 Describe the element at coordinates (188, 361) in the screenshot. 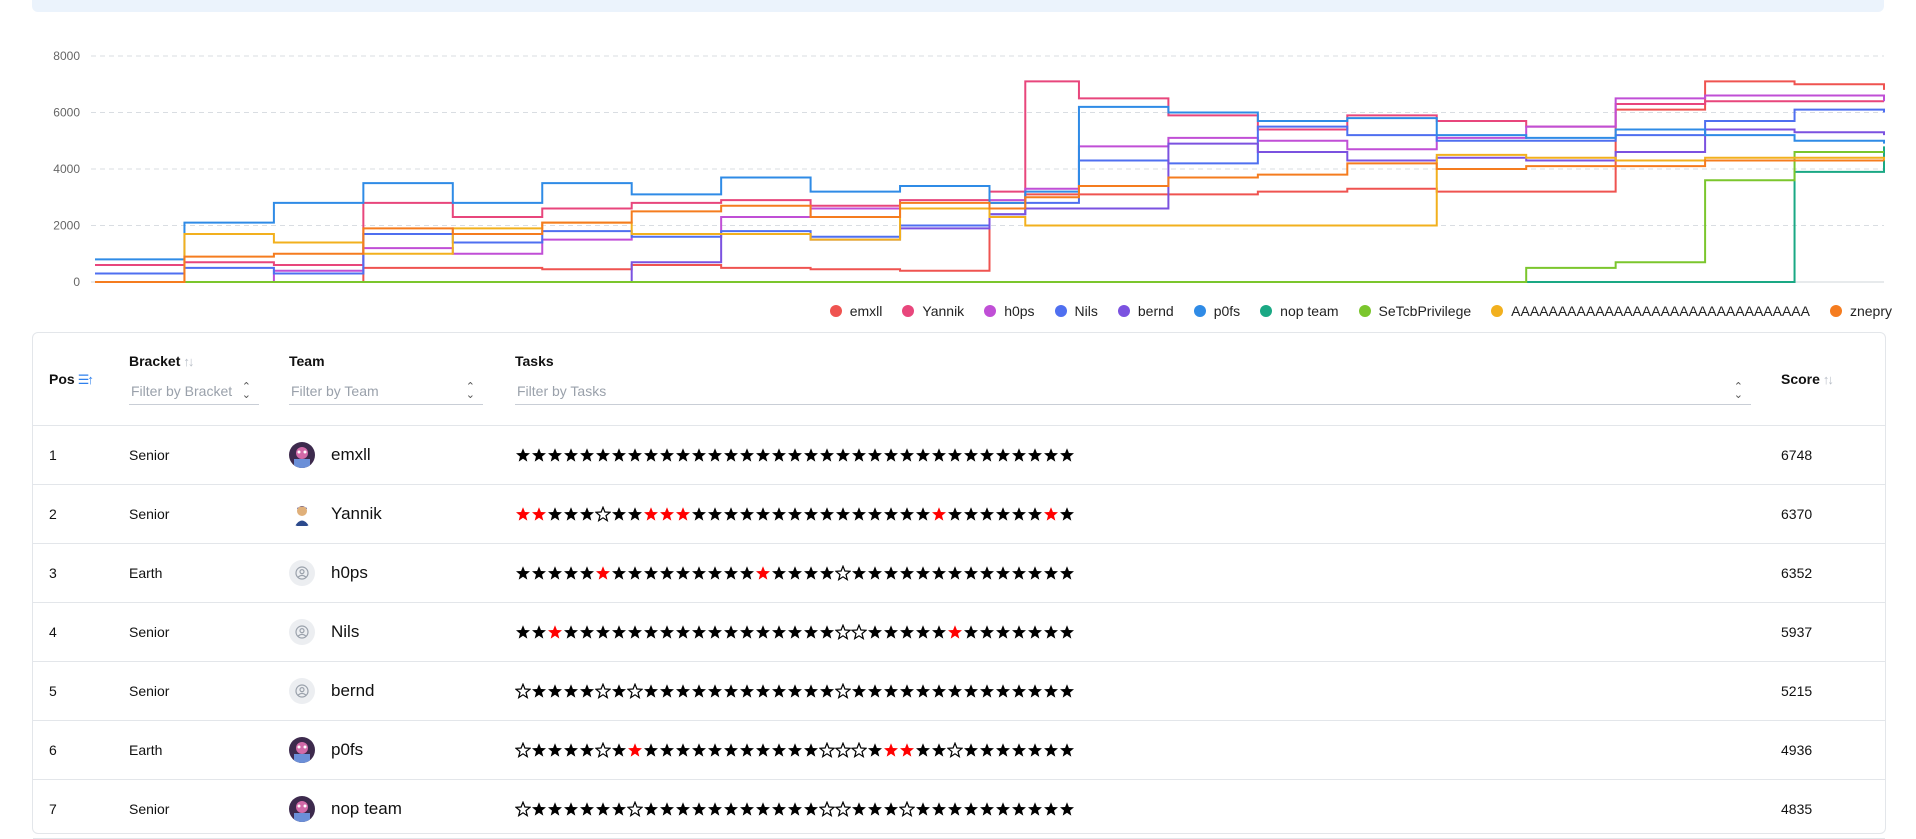

I see `sort-icon: ↑↓` at that location.